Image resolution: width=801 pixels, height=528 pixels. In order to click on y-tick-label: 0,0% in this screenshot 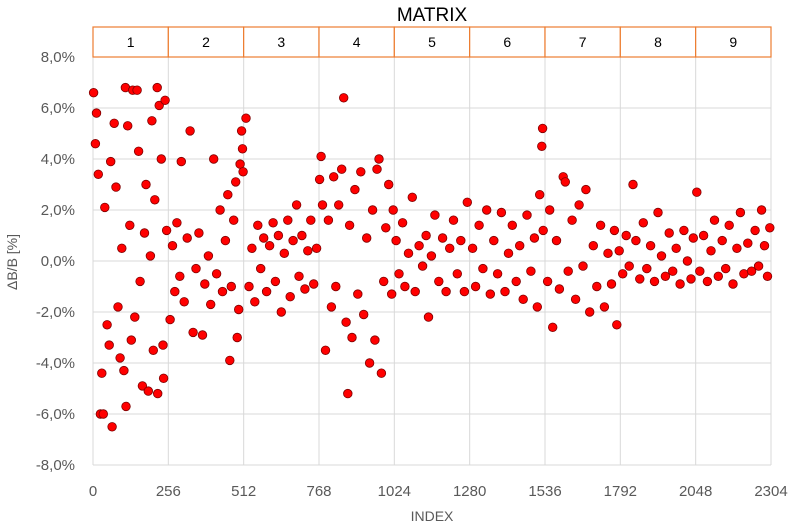, I will do `click(58, 261)`.